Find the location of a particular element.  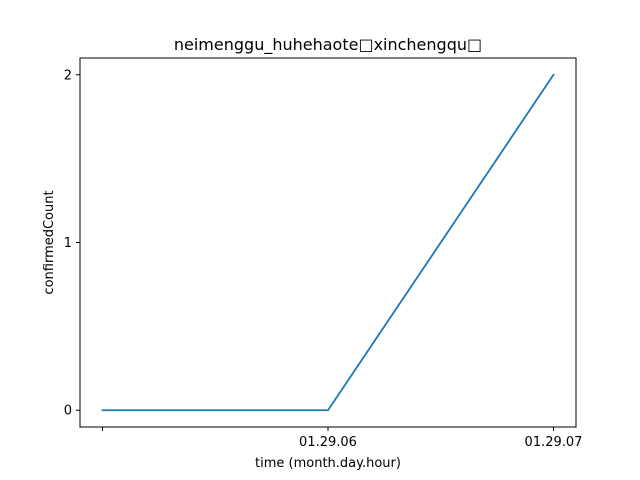

x-tick-label: 01.29.07 is located at coordinates (554, 442).